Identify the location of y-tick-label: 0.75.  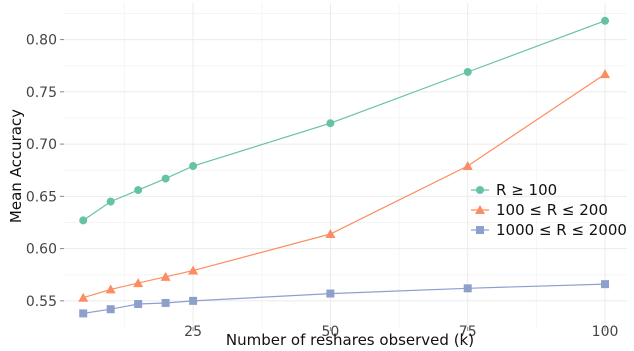
(41, 93).